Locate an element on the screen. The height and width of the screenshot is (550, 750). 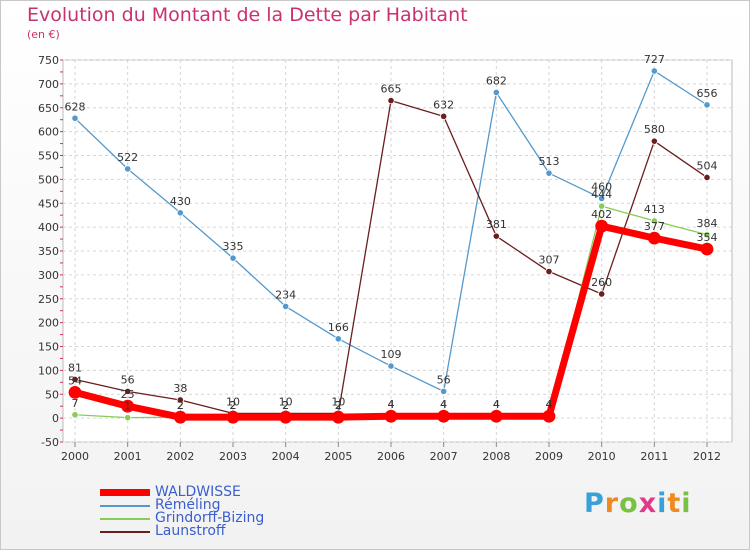
legend-label: Réméling is located at coordinates (188, 505).